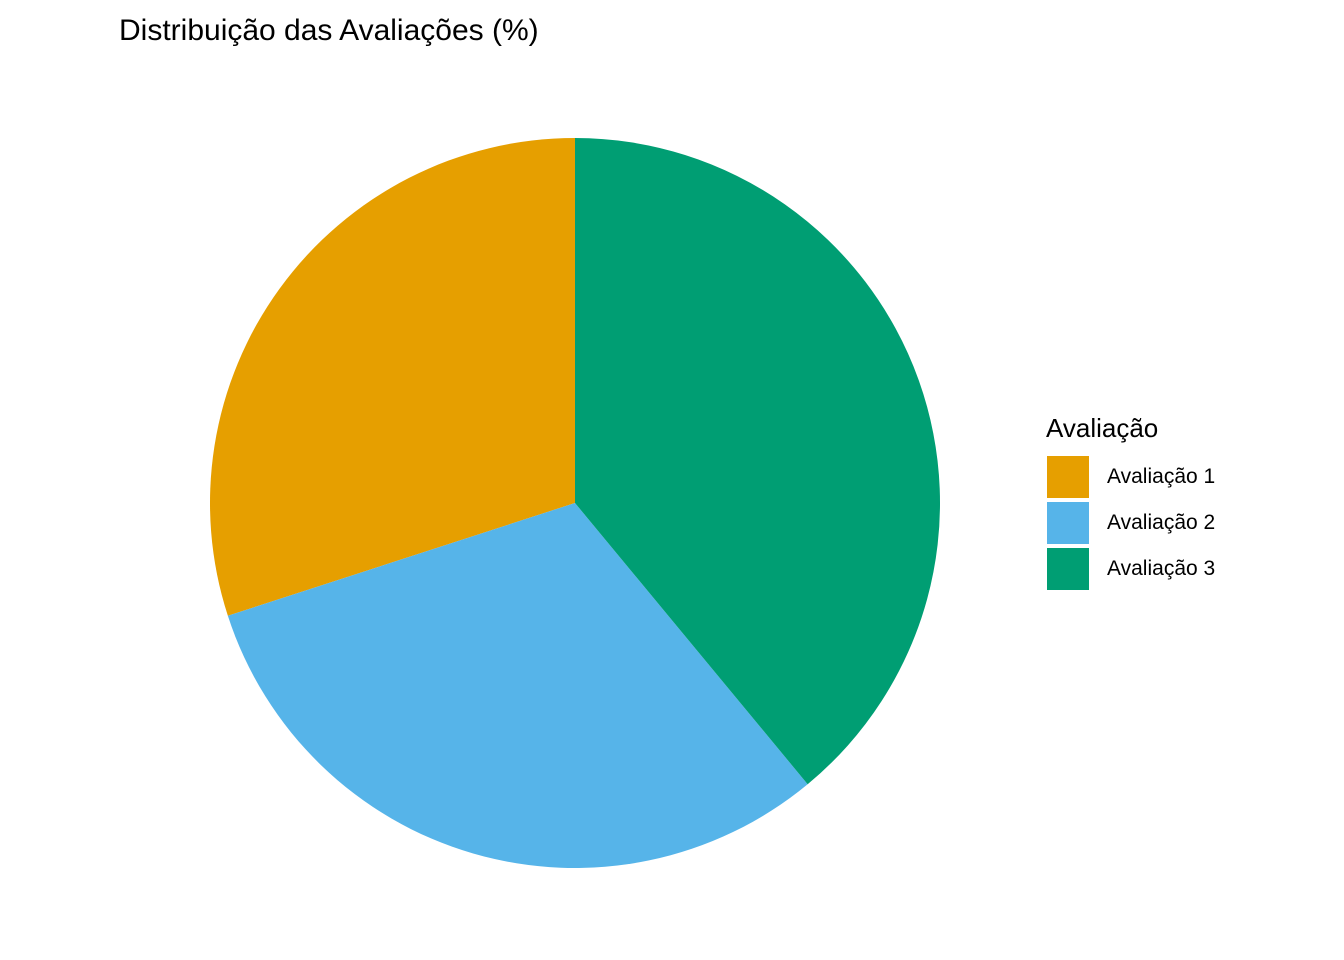  What do you see at coordinates (1161, 568) in the screenshot?
I see `legend-label-3: Avaliação 3` at bounding box center [1161, 568].